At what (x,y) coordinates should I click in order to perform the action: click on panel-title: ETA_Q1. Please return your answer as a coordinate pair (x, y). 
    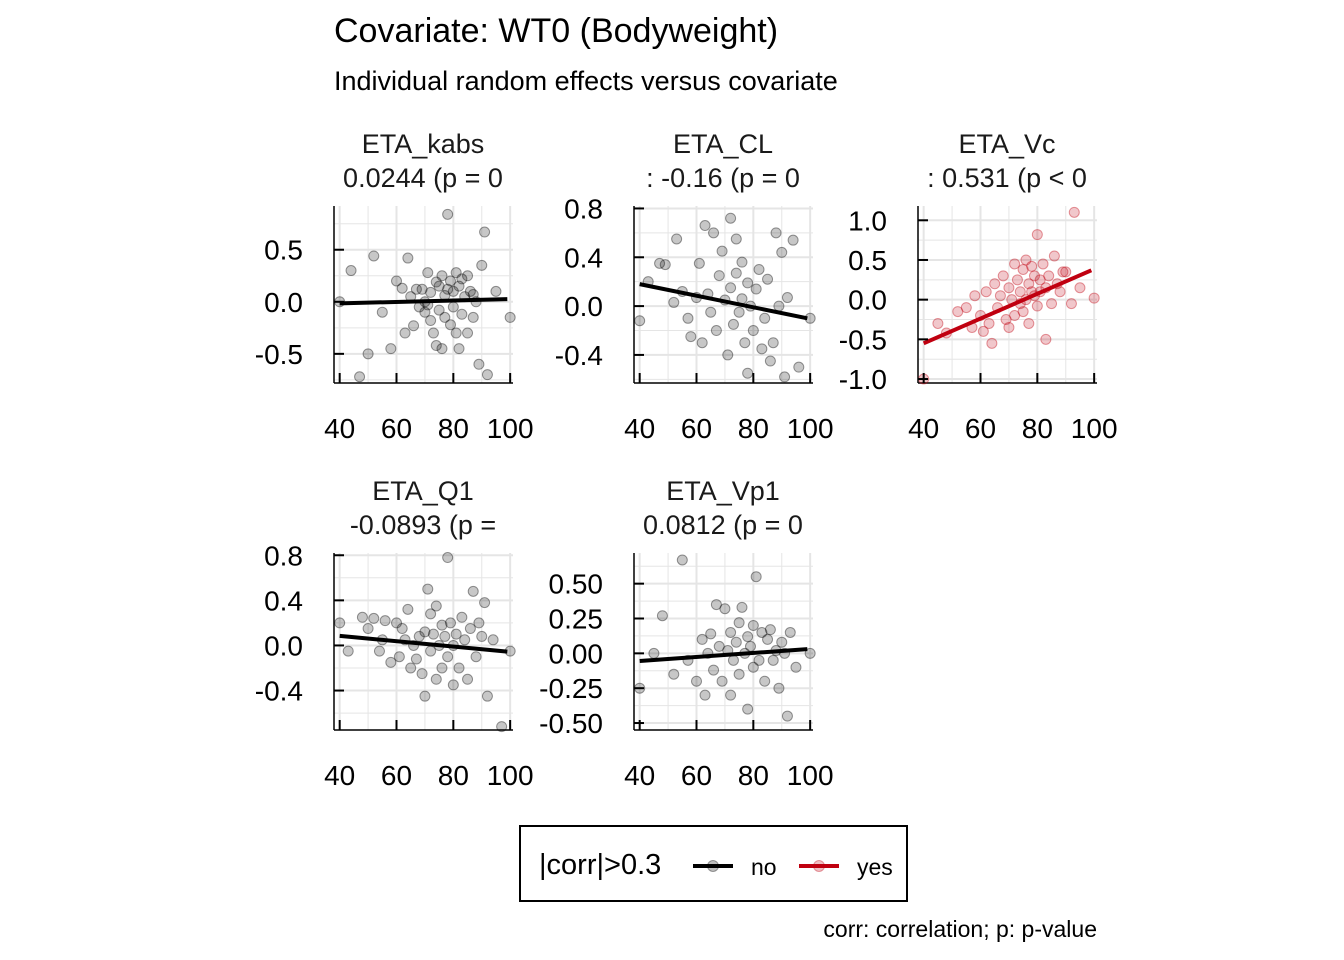
    Looking at the image, I should click on (423, 491).